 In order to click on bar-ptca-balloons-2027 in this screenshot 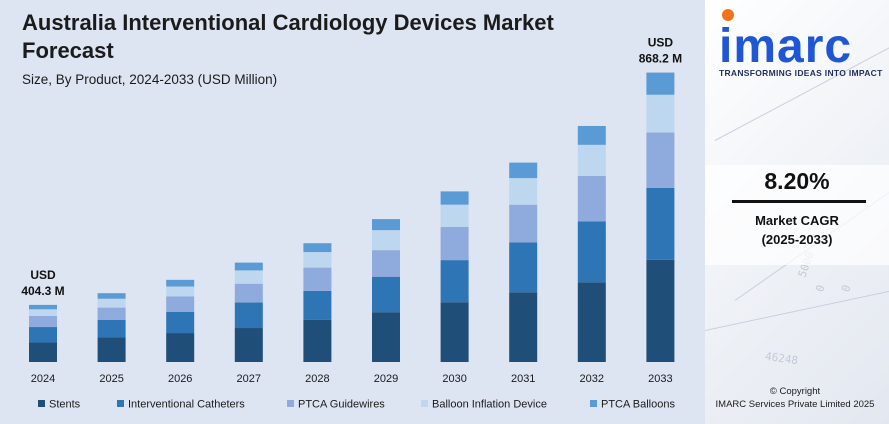, I will do `click(248, 266)`.